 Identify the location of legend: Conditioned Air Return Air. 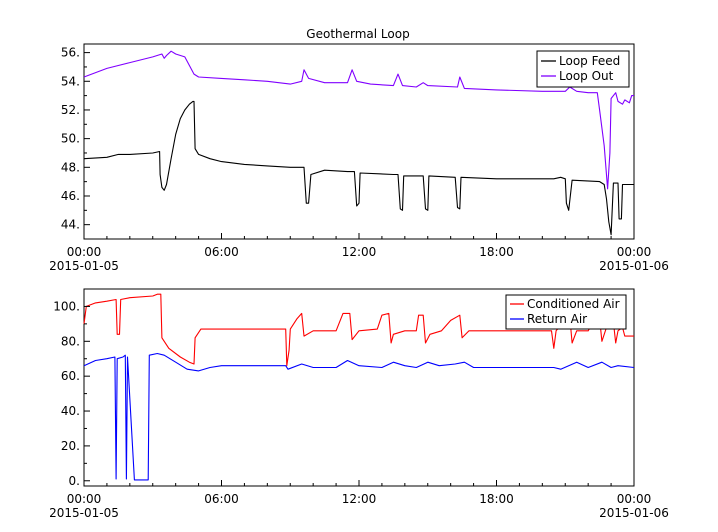
(566, 312).